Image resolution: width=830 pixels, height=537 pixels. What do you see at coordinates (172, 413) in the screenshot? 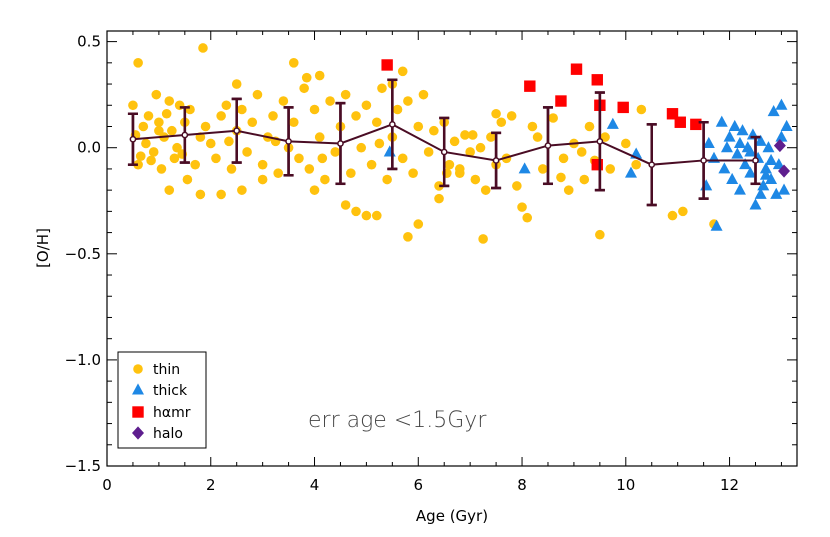
I see `legend-hamr-label: hαmr` at bounding box center [172, 413].